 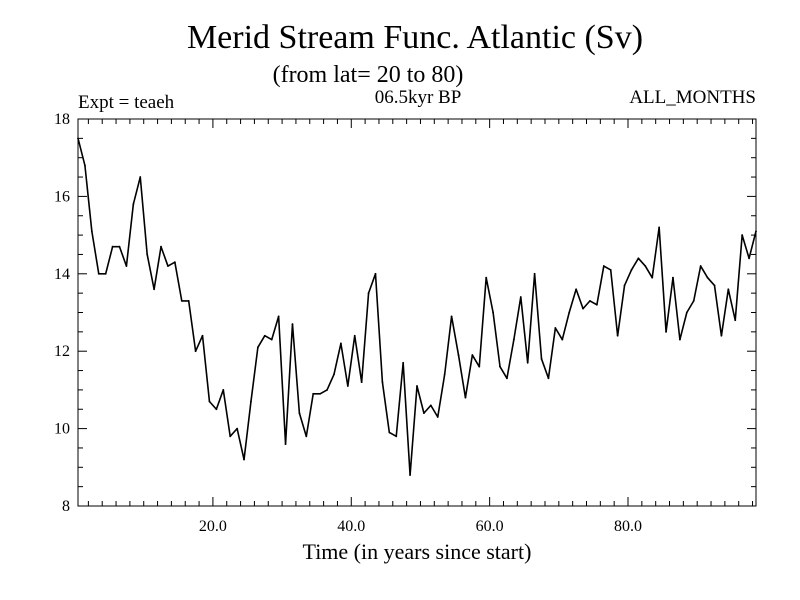 What do you see at coordinates (692, 97) in the screenshot?
I see `season-label: ALL_MONTHS` at bounding box center [692, 97].